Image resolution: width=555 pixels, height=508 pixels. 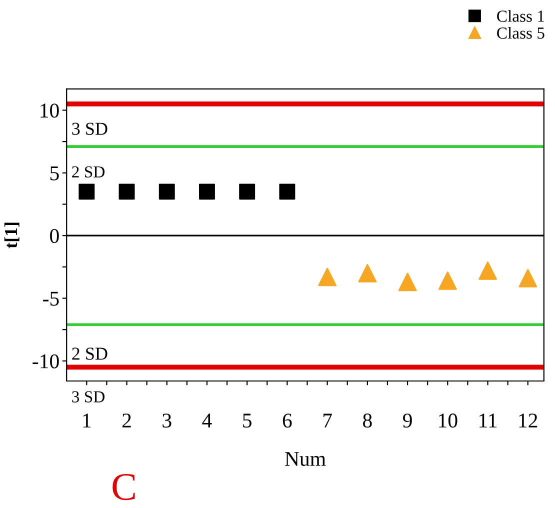 What do you see at coordinates (287, 421) in the screenshot?
I see `x-tick-label: 6` at bounding box center [287, 421].